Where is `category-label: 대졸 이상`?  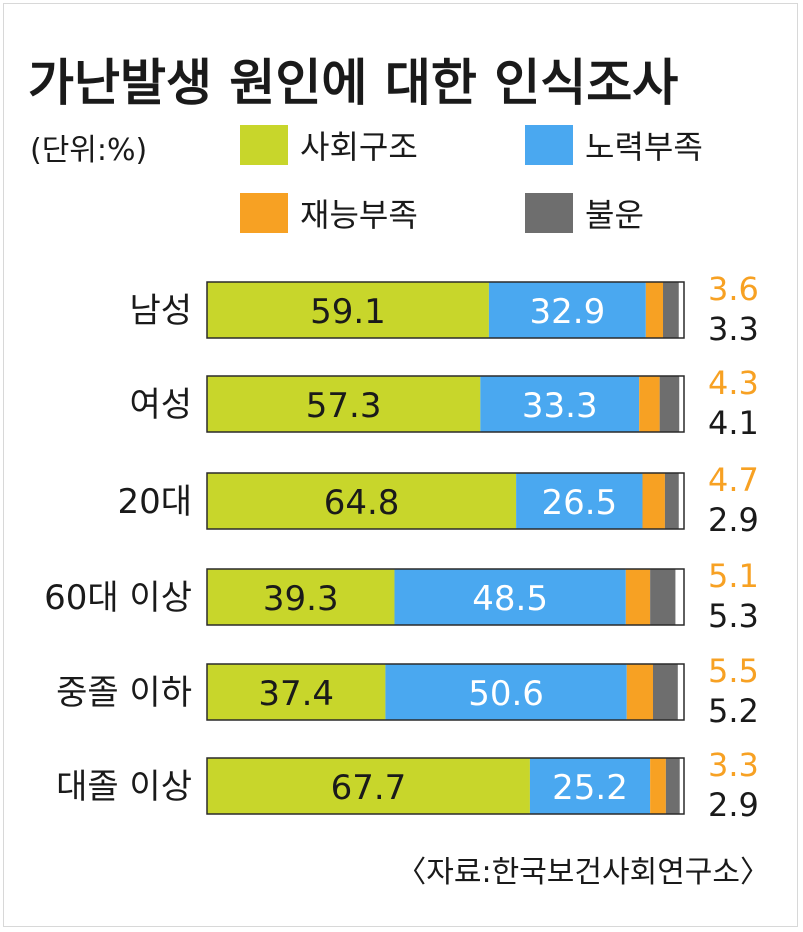 category-label: 대졸 이상 is located at coordinates (124, 787).